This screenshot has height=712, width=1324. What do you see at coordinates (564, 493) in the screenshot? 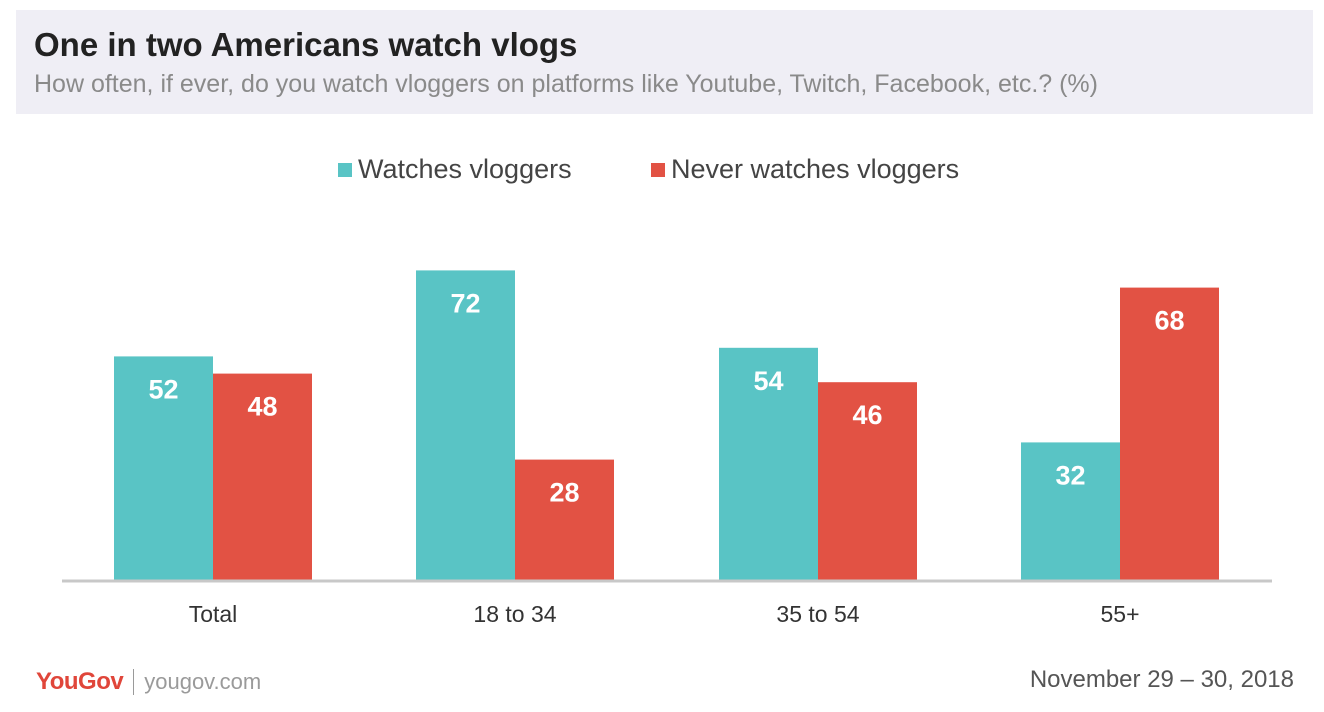
I see `data-label-never-1: 28` at bounding box center [564, 493].